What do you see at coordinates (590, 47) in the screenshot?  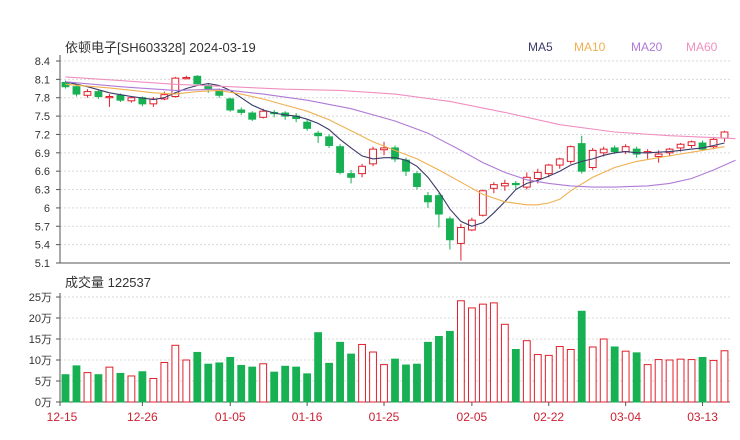 I see `legend-ma10: MA10` at bounding box center [590, 47].